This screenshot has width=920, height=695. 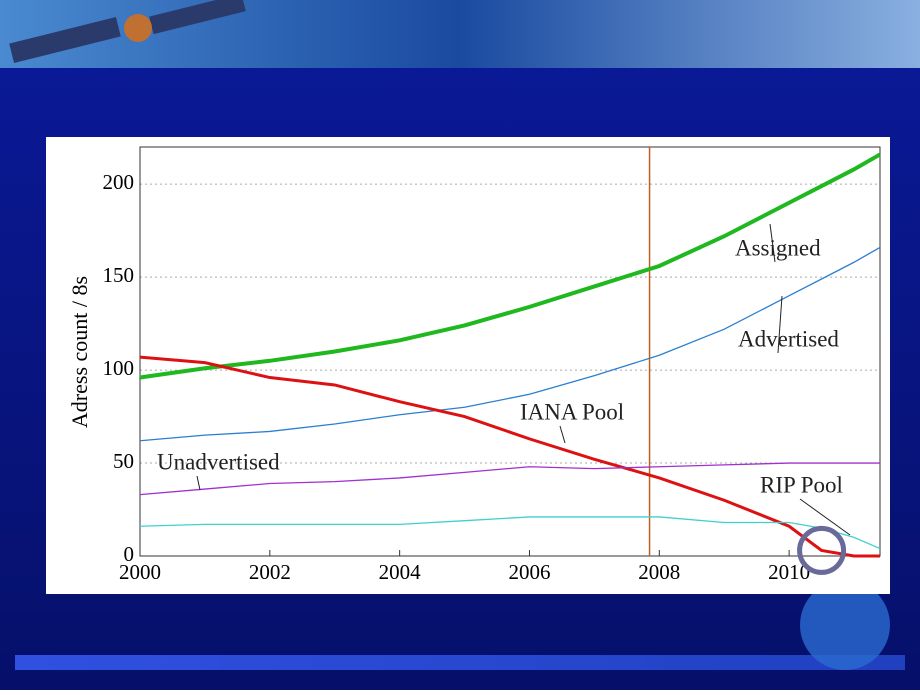 What do you see at coordinates (270, 572) in the screenshot?
I see `x-tick-label: 2002` at bounding box center [270, 572].